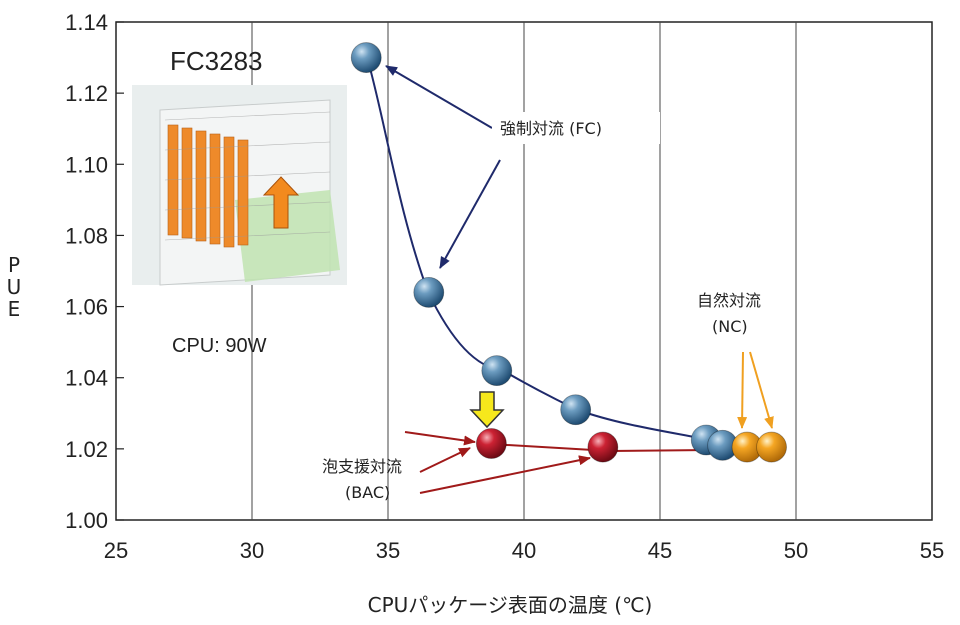  Describe the element at coordinates (239, 185) in the screenshot. I see `fc3283-inset-illustration` at that location.